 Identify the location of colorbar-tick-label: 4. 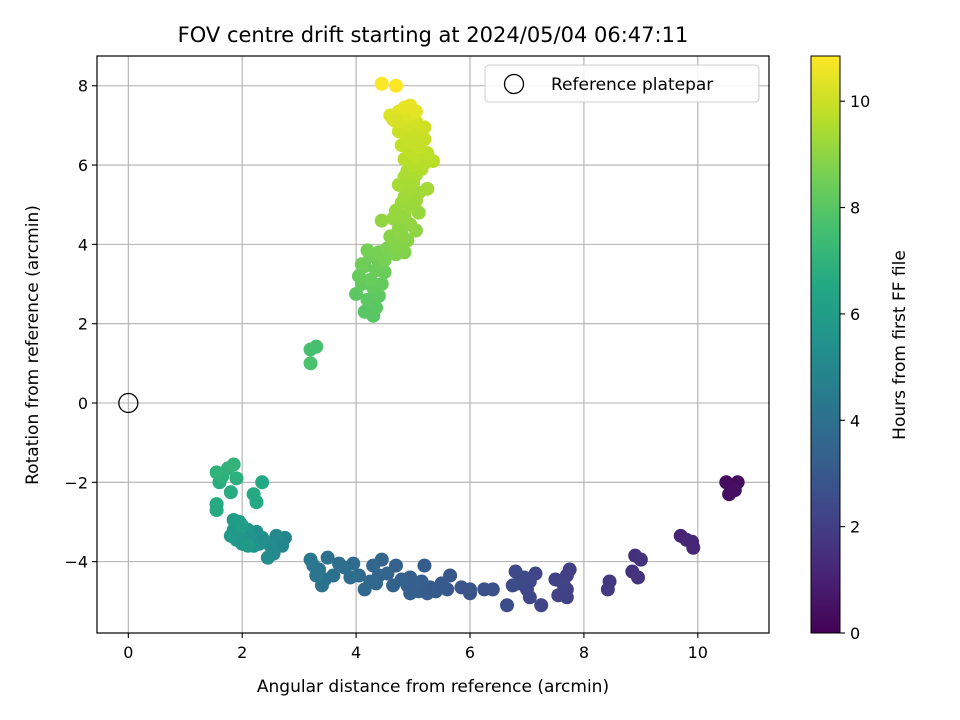
(855, 420).